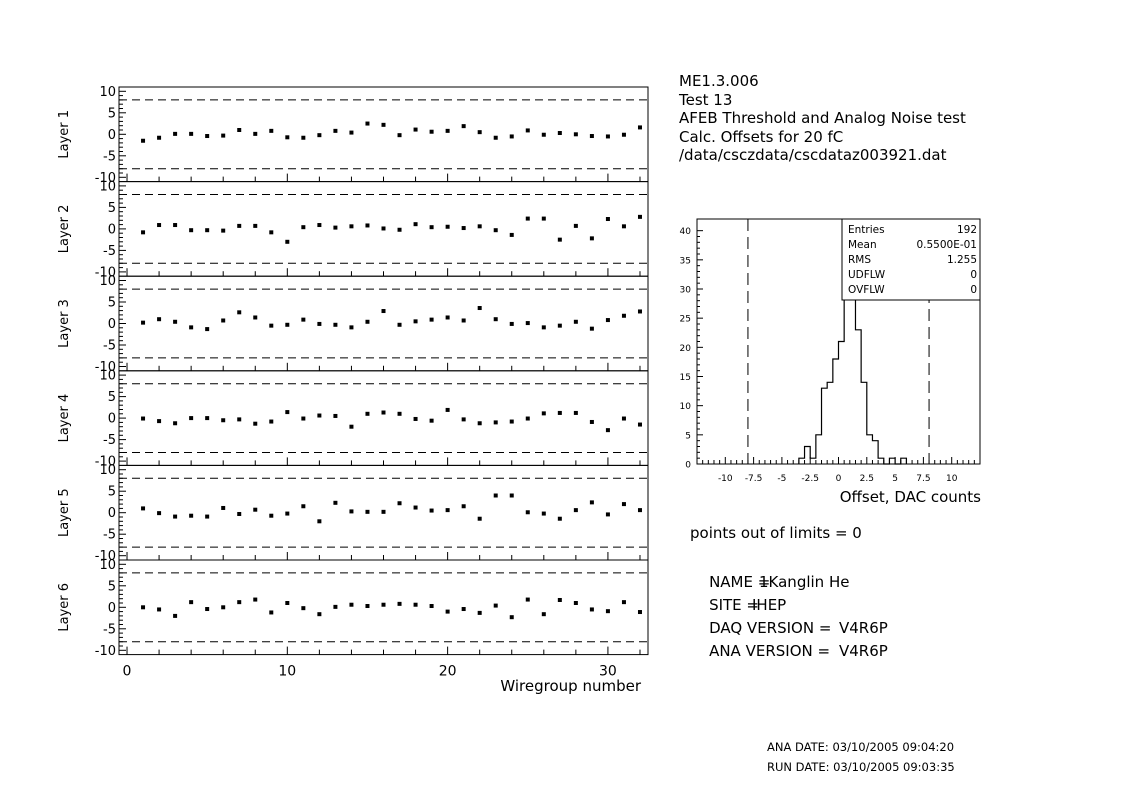 The image size is (1123, 793). I want to click on panel-frame, so click(383, 607).